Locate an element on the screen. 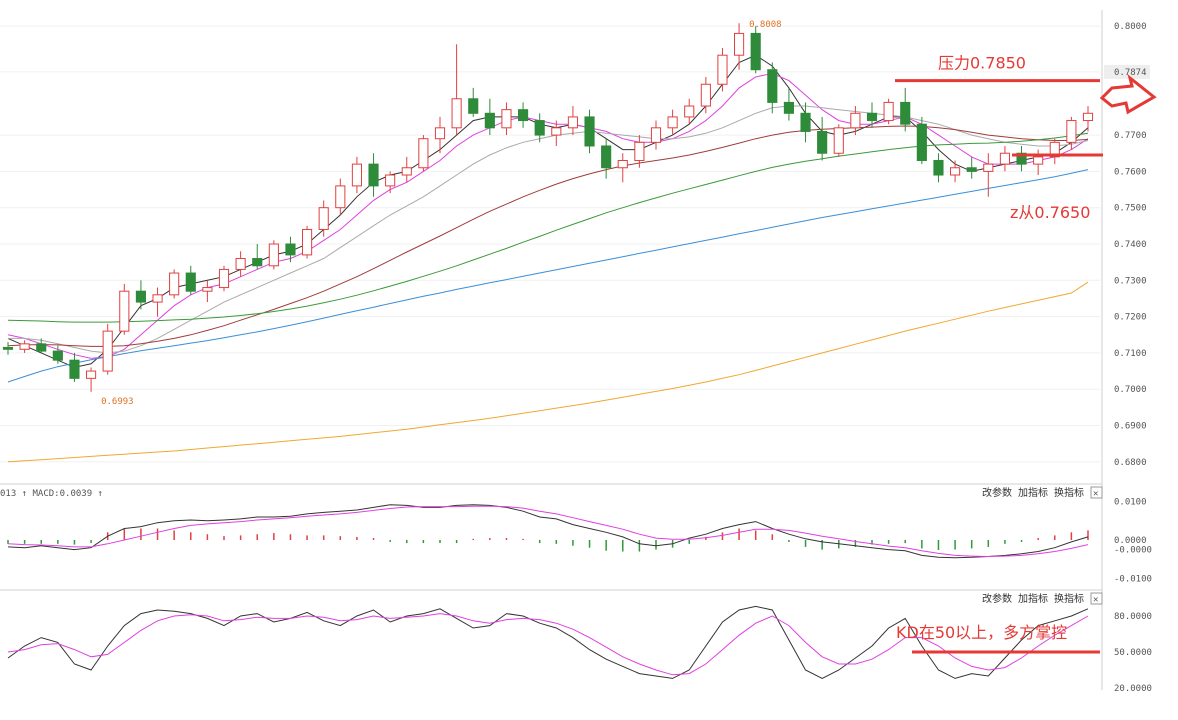 The image size is (1178, 720). macd-close-button is located at coordinates (1096, 492).